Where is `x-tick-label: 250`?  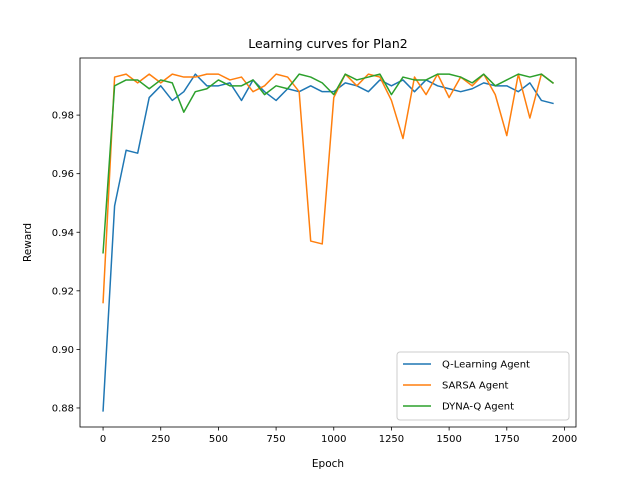 x-tick-label: 250 is located at coordinates (160, 439).